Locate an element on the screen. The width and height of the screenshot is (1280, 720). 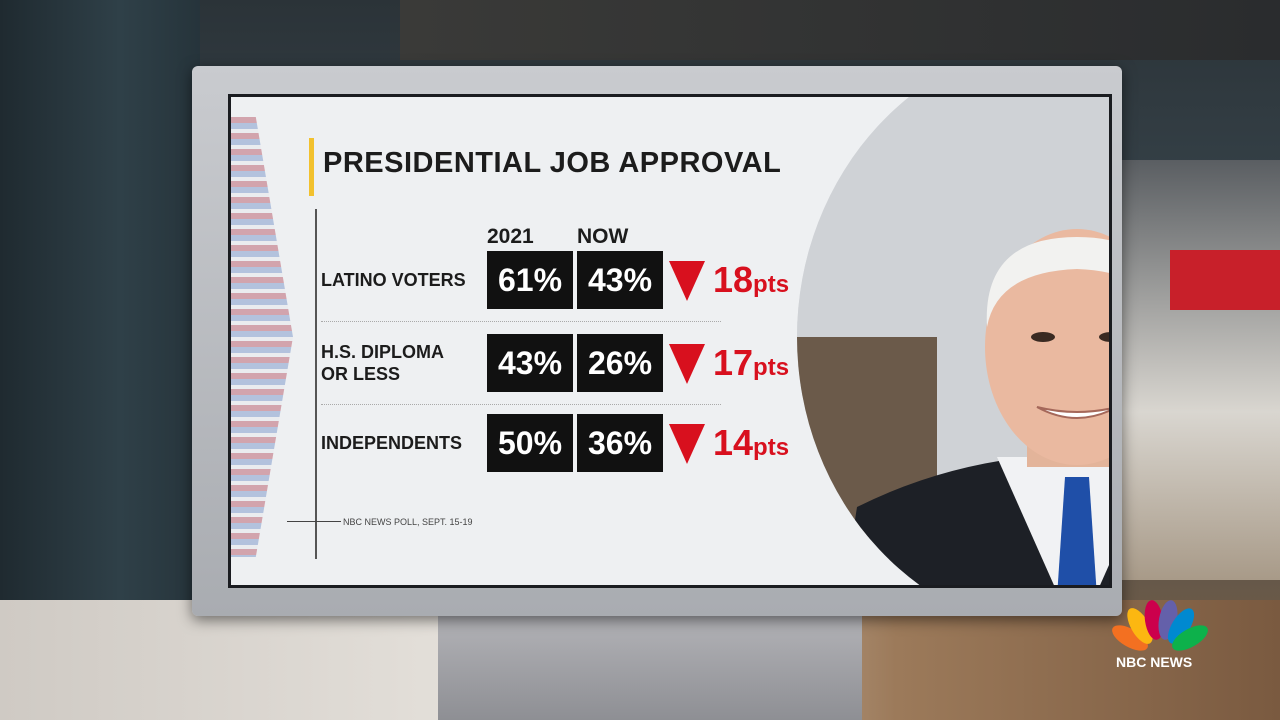
red-sign is located at coordinates (1225, 280).